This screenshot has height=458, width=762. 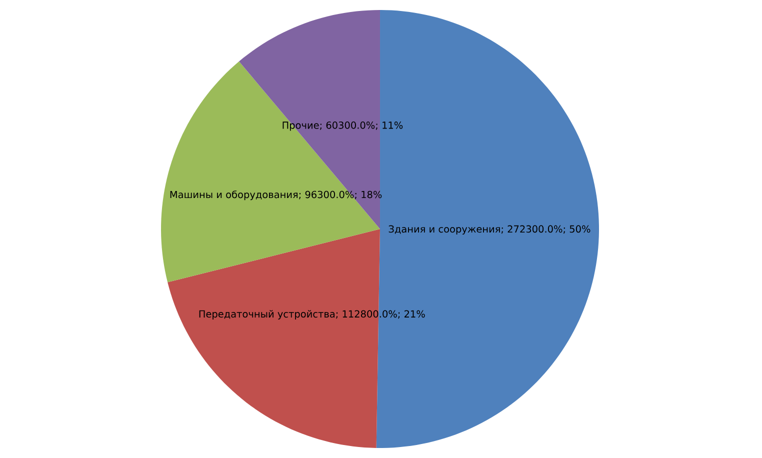 What do you see at coordinates (444, 230) in the screenshot?
I see `slice-label: Здания и сооружения` at bounding box center [444, 230].